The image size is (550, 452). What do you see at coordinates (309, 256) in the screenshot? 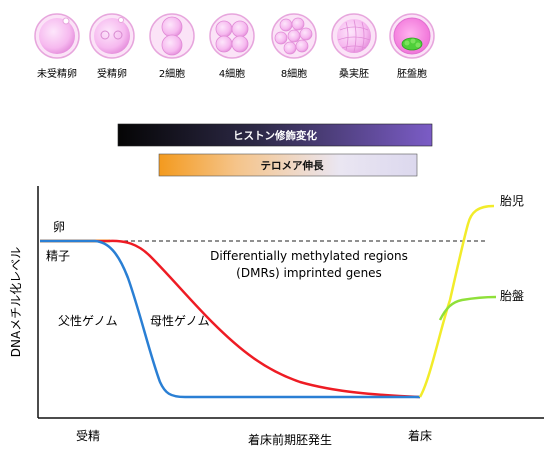
I see `dmr-note-line1: Differentially methylated regions` at bounding box center [309, 256].